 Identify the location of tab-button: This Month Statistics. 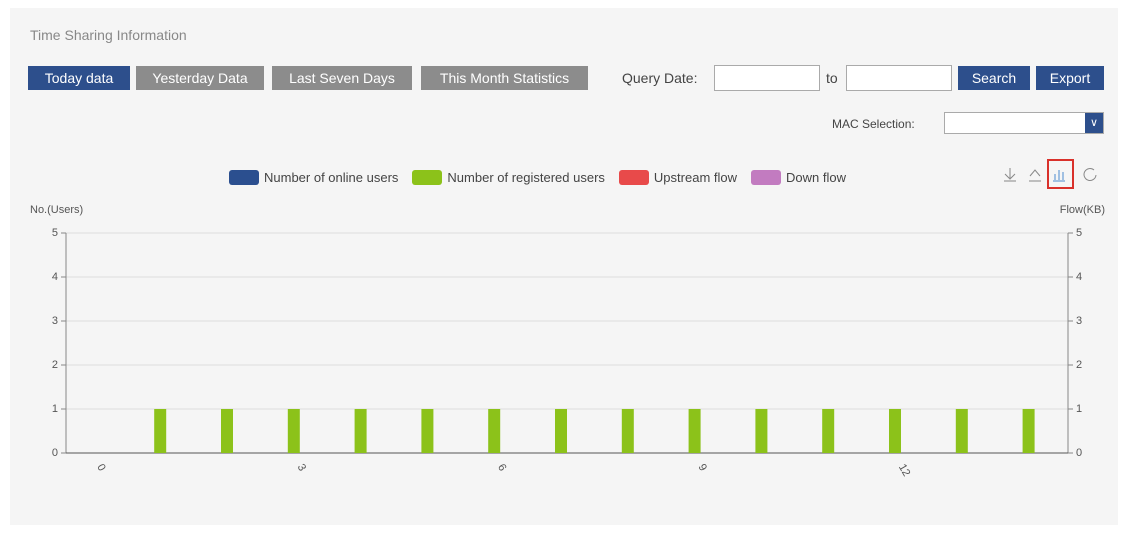
(504, 78).